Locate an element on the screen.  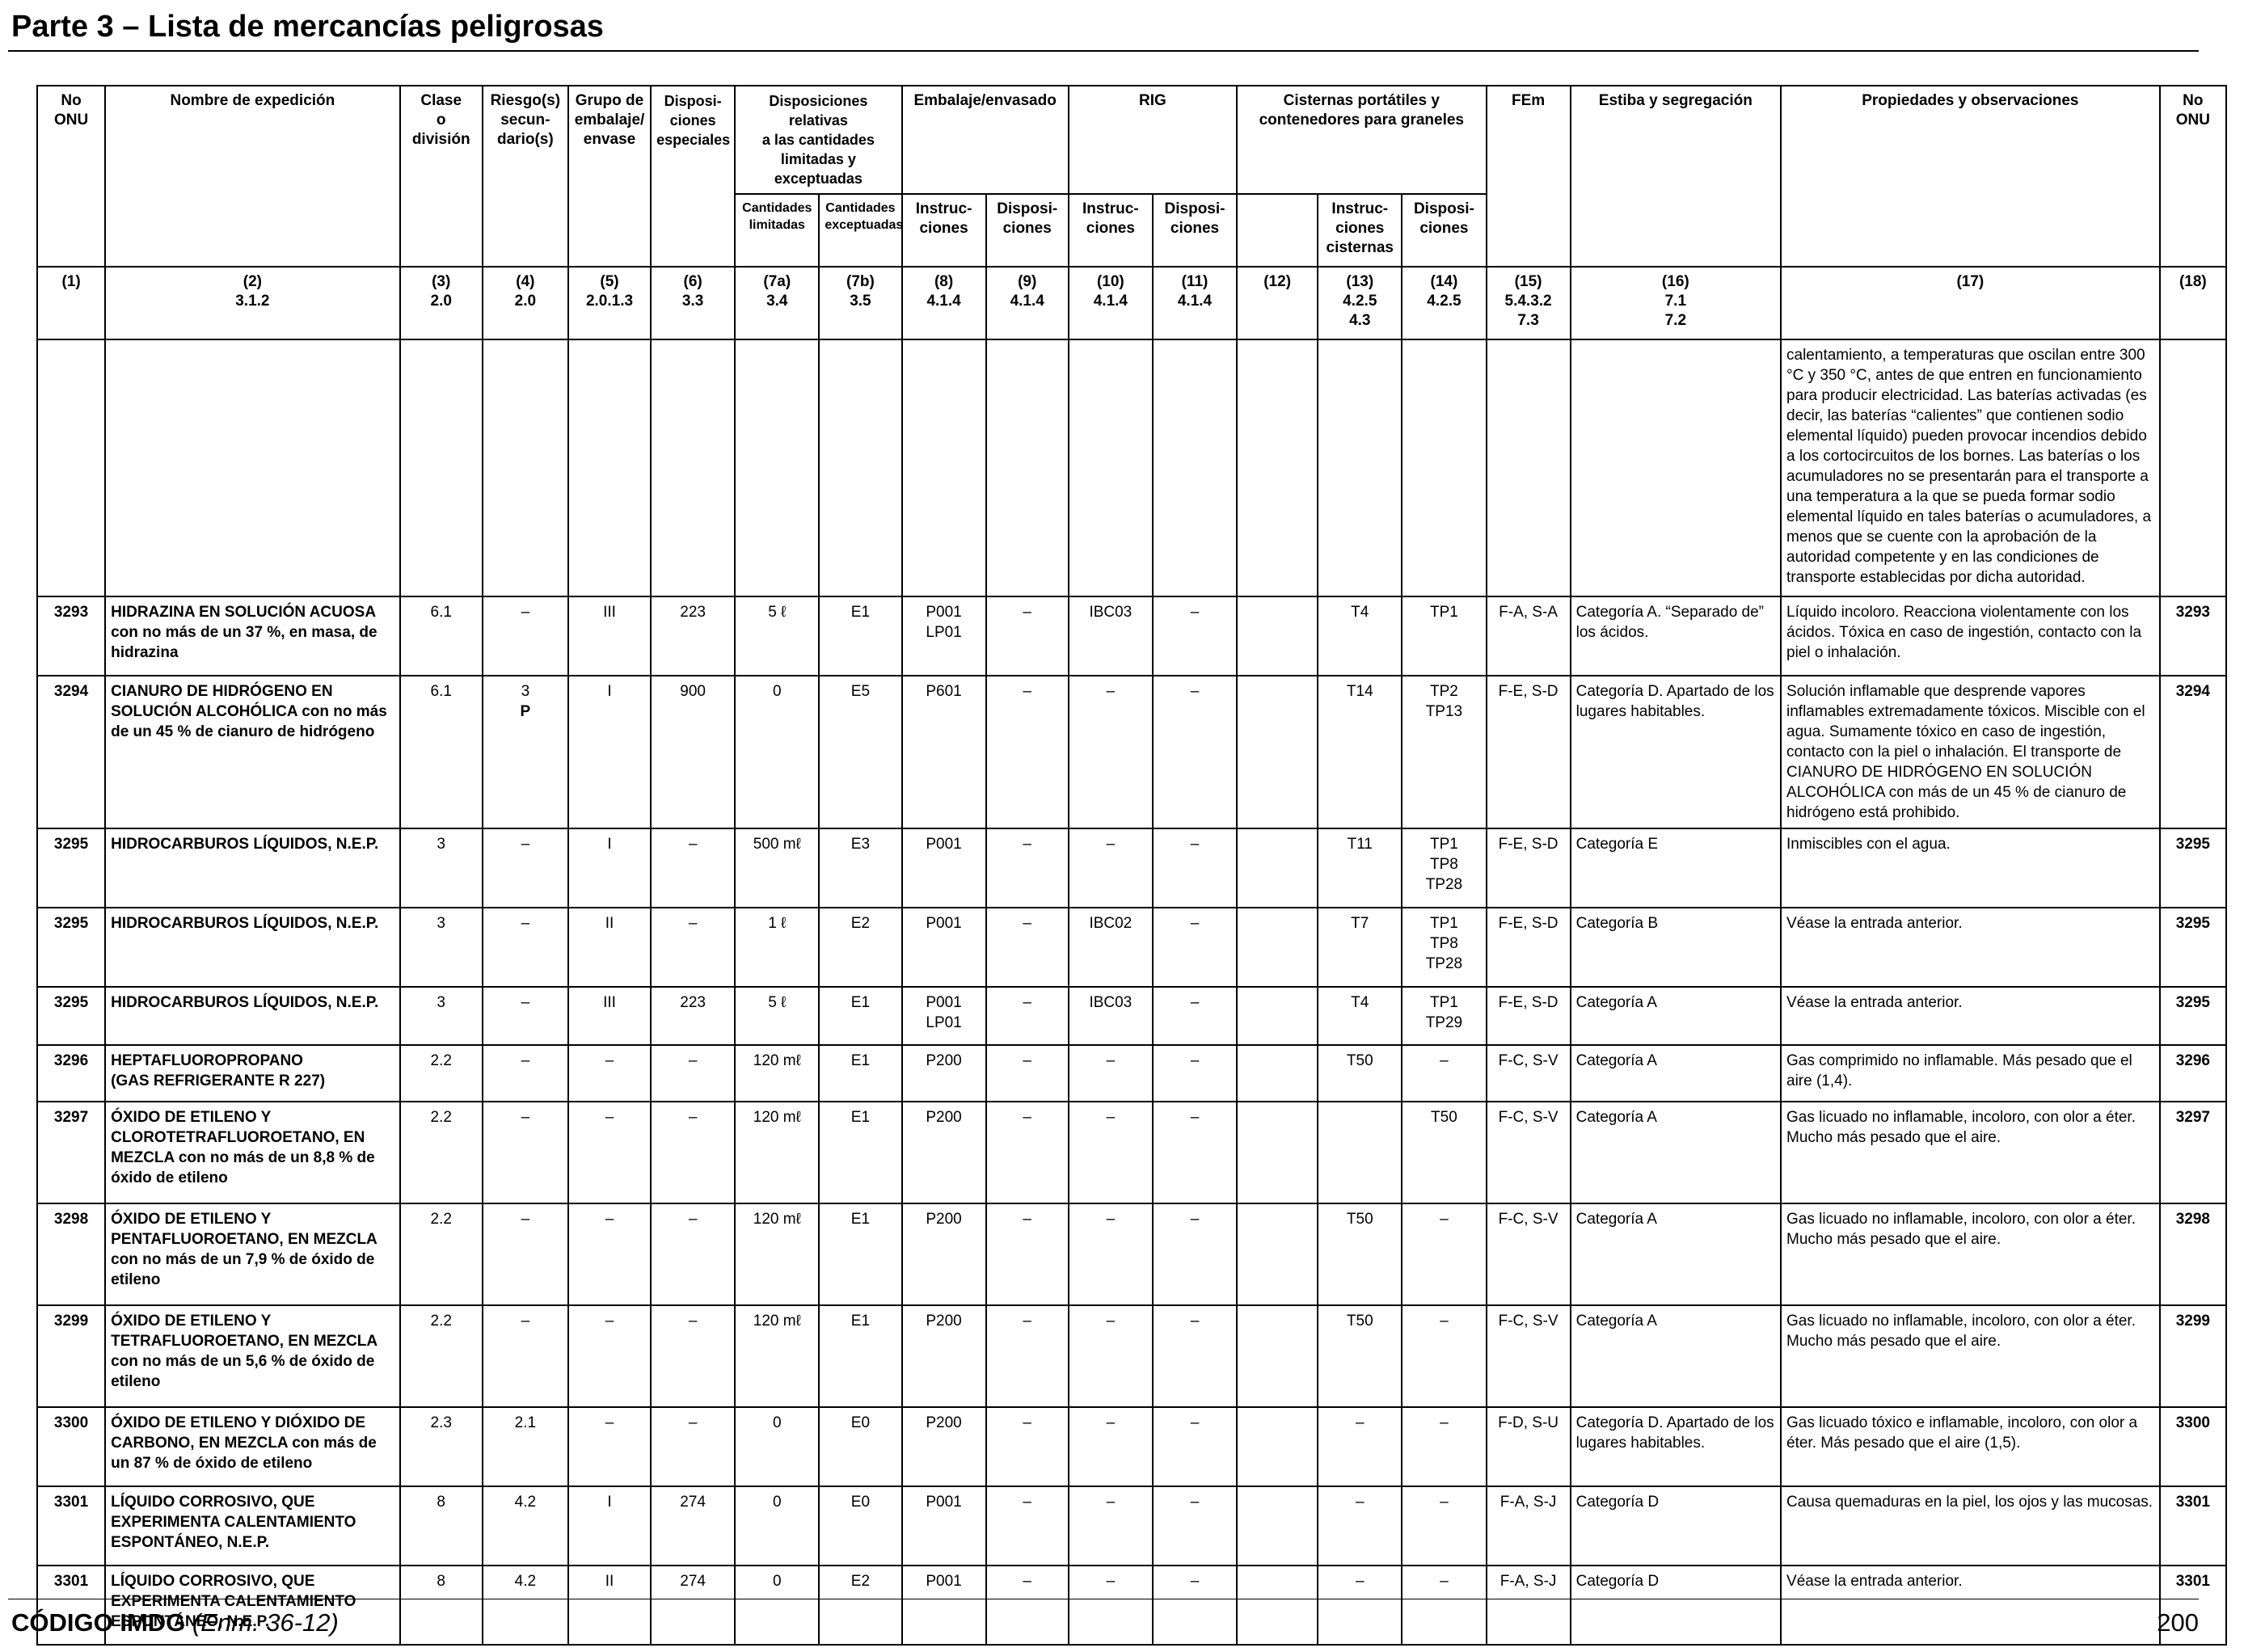
shipping-name-bold: HIDROCARBUROS LÍQUIDOS, N.E.P. is located at coordinates (245, 845).